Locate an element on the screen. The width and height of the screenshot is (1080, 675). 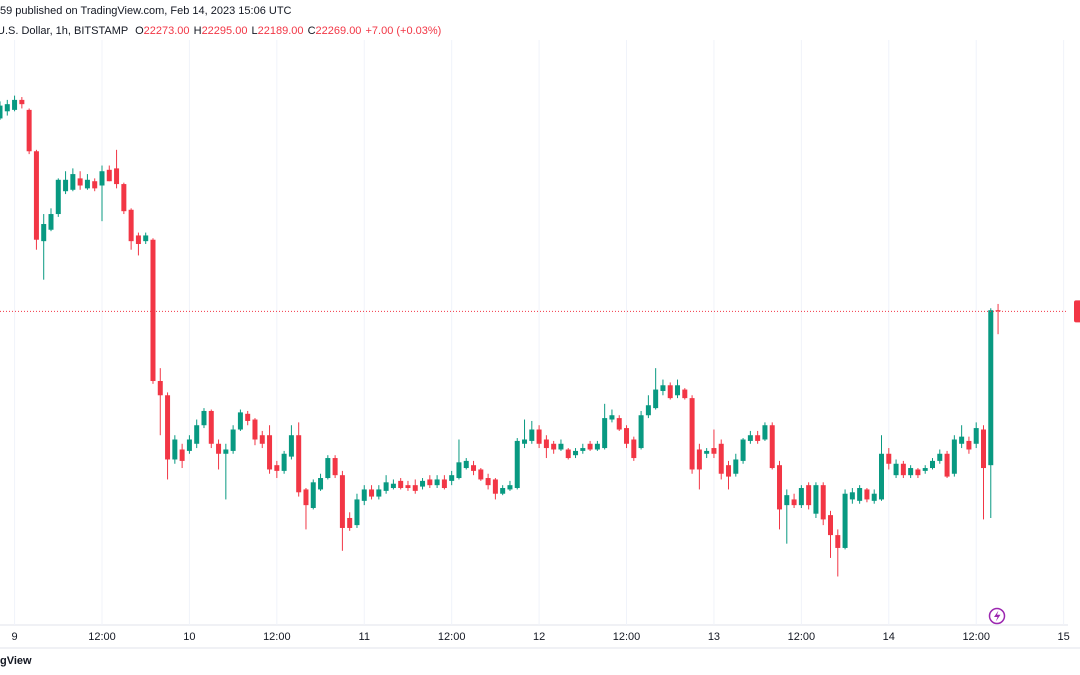
x-tick-label: 10 is located at coordinates (189, 637).